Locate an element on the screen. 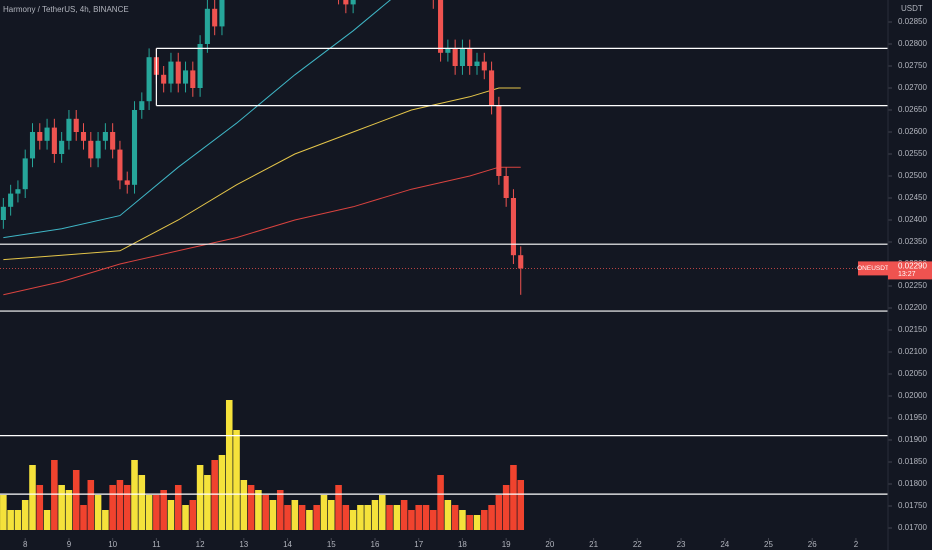 The image size is (932, 550). x-tick-label: 18 is located at coordinates (462, 544).